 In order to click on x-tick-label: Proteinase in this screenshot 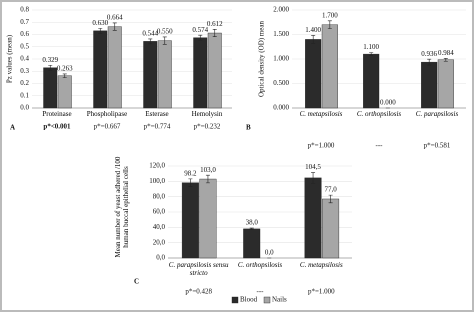, I will do `click(57, 114)`.